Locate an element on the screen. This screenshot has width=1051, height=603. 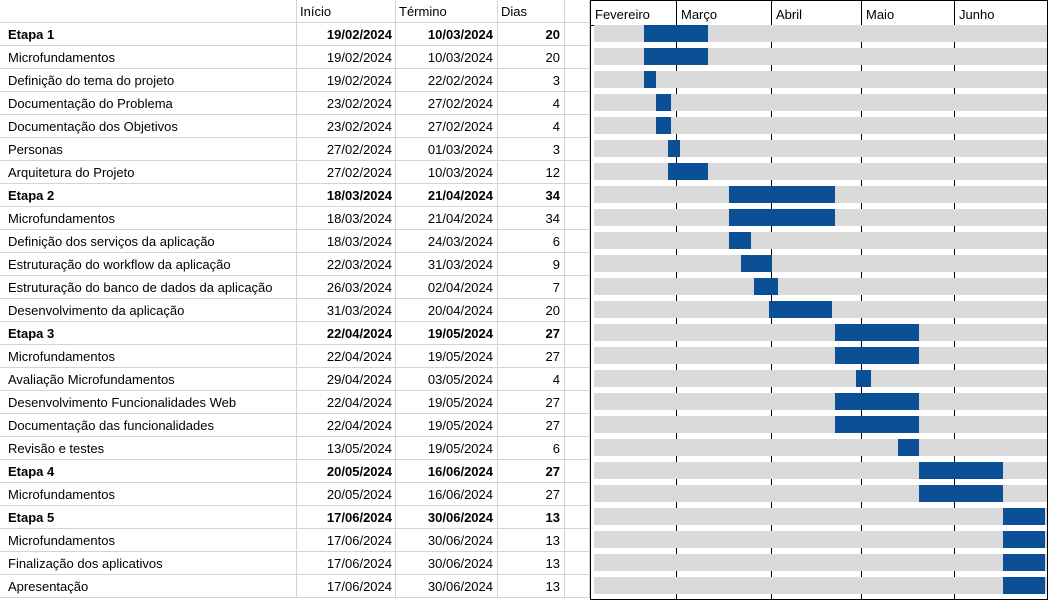
start-date-cell: 27/02/2024 is located at coordinates (346, 172).